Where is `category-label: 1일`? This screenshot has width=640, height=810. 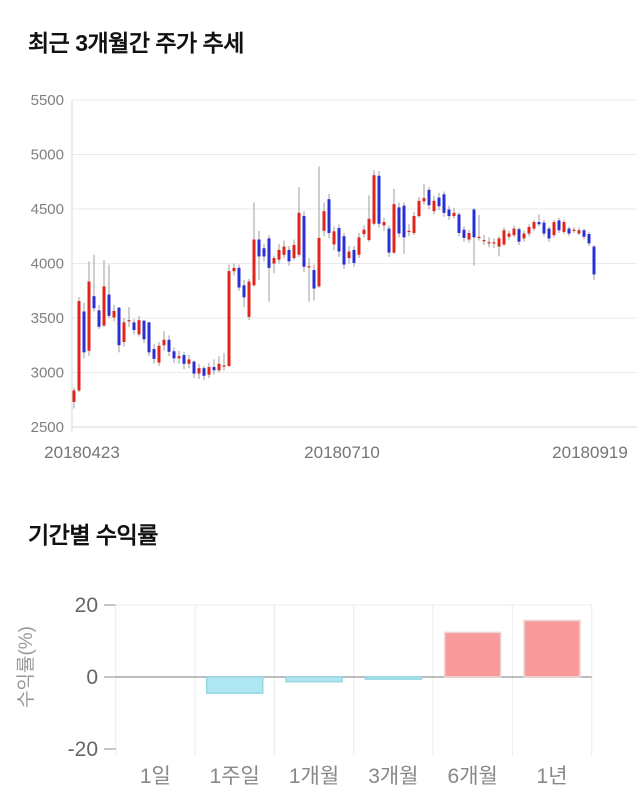
category-label: 1일 is located at coordinates (155, 776).